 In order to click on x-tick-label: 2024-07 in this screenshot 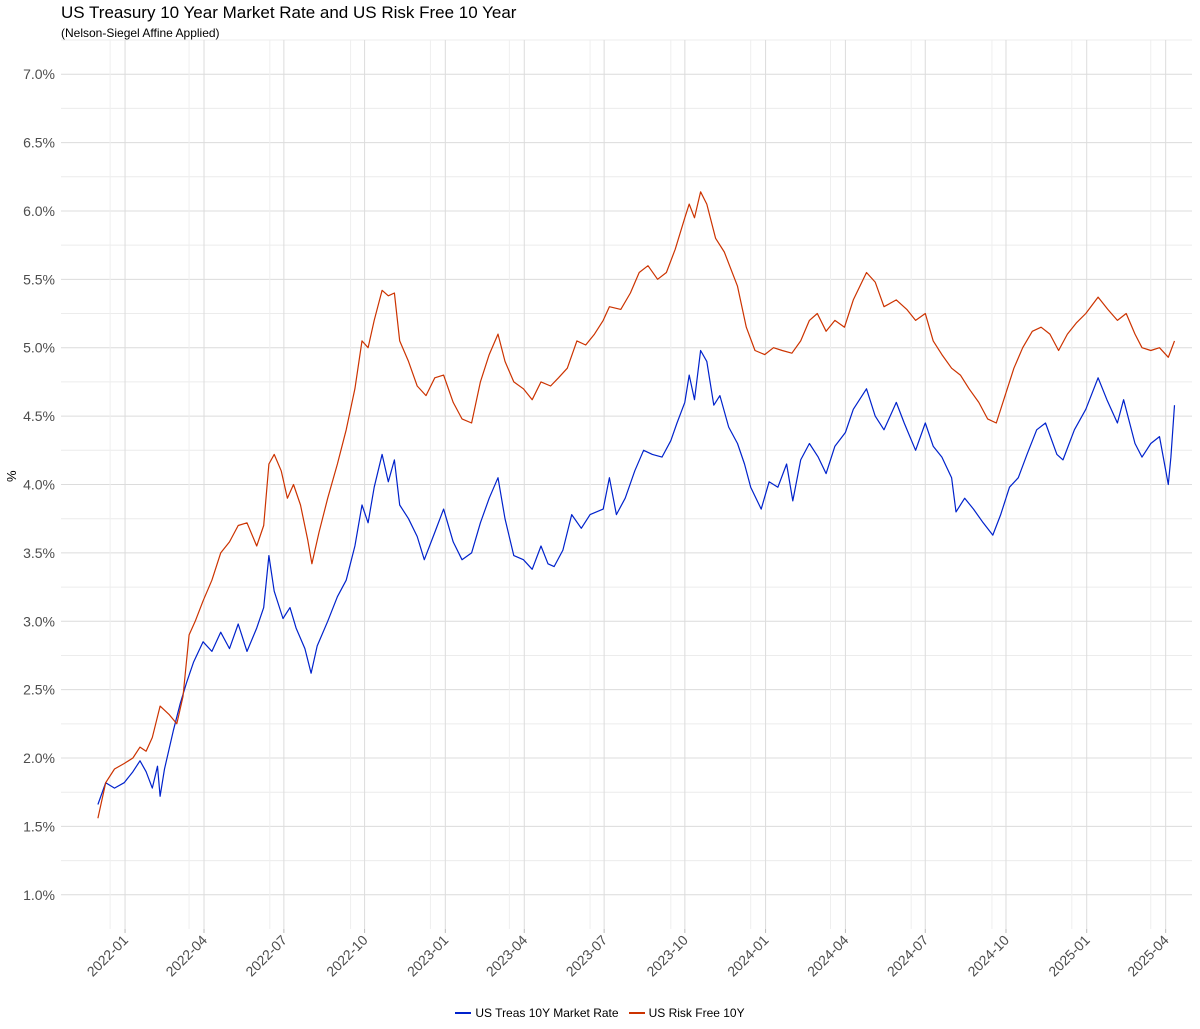, I will do `click(908, 956)`.